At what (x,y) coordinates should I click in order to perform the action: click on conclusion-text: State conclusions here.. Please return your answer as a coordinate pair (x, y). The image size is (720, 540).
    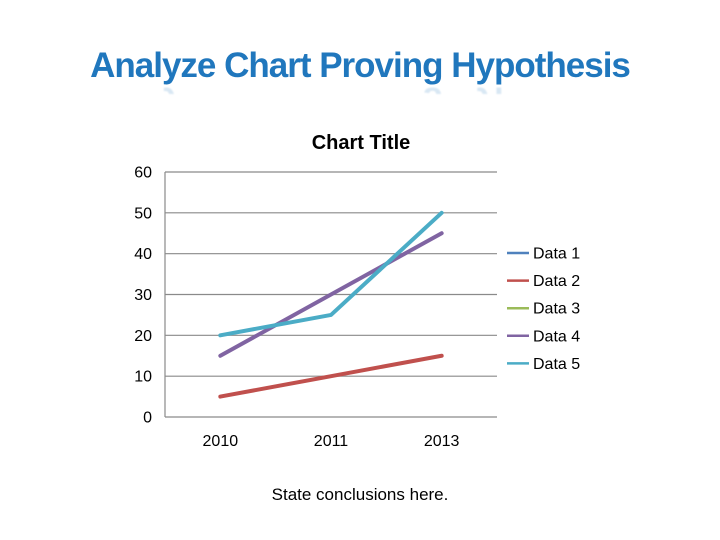
    Looking at the image, I should click on (360, 494).